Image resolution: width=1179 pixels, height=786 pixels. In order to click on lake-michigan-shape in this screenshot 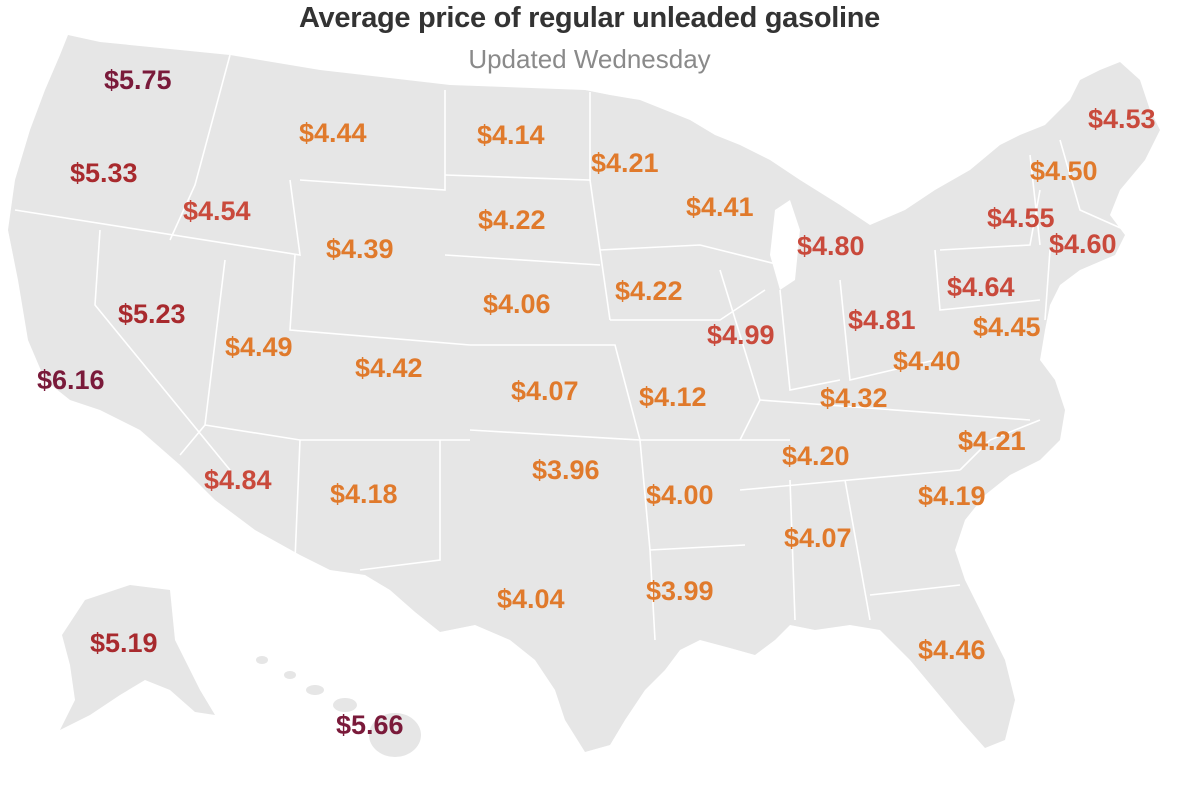, I will do `click(785, 245)`.